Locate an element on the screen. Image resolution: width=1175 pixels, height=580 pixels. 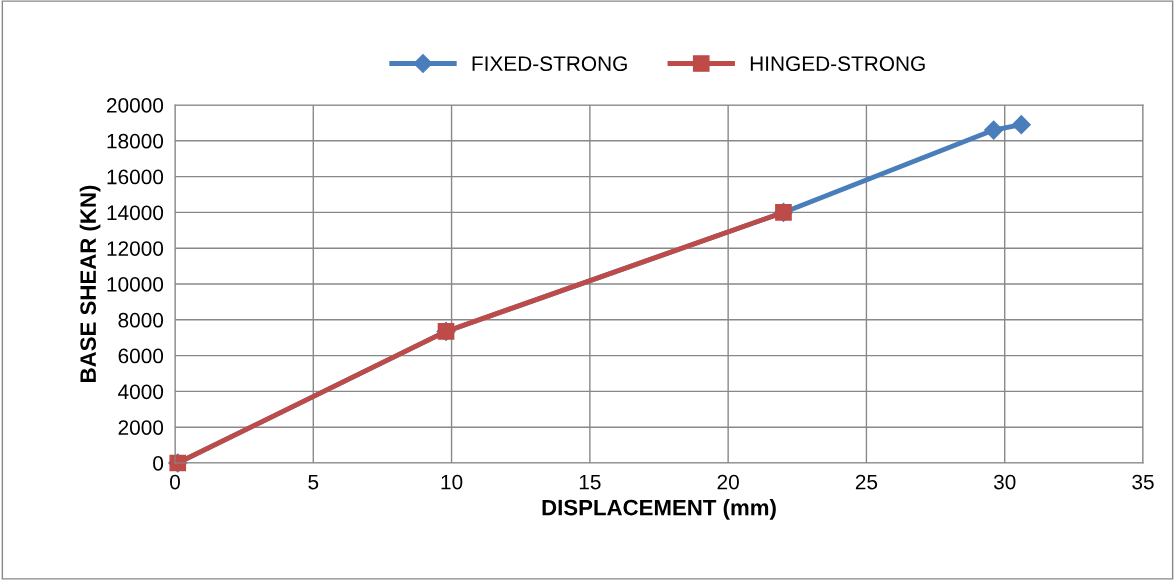
x-tick-label: 15 is located at coordinates (590, 482).